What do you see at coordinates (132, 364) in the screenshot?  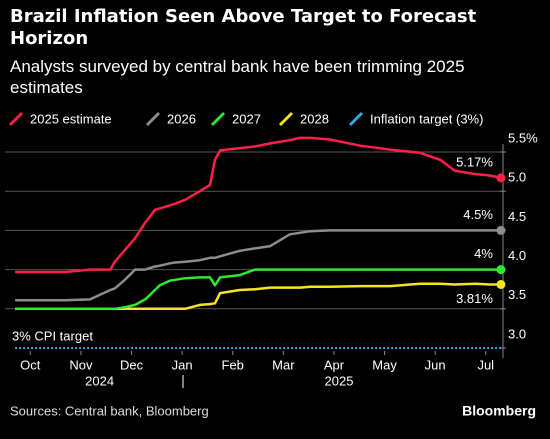 I see `x-tick-label: Dec` at bounding box center [132, 364].